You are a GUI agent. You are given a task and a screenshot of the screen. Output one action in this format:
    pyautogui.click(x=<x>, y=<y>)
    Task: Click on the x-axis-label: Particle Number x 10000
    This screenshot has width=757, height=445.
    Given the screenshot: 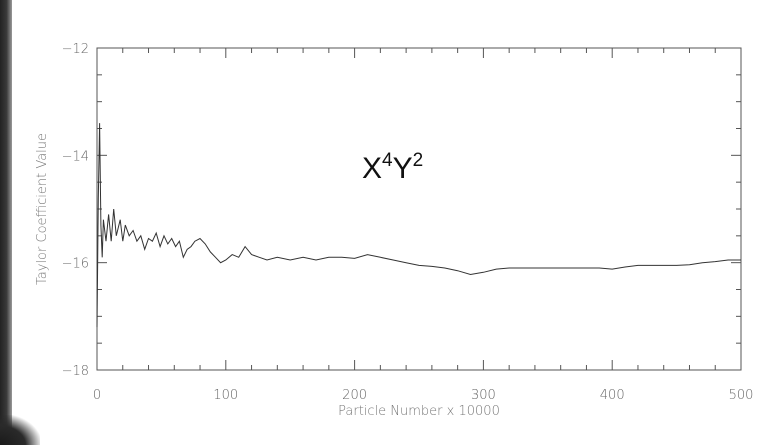 What is the action you would take?
    pyautogui.click(x=419, y=411)
    